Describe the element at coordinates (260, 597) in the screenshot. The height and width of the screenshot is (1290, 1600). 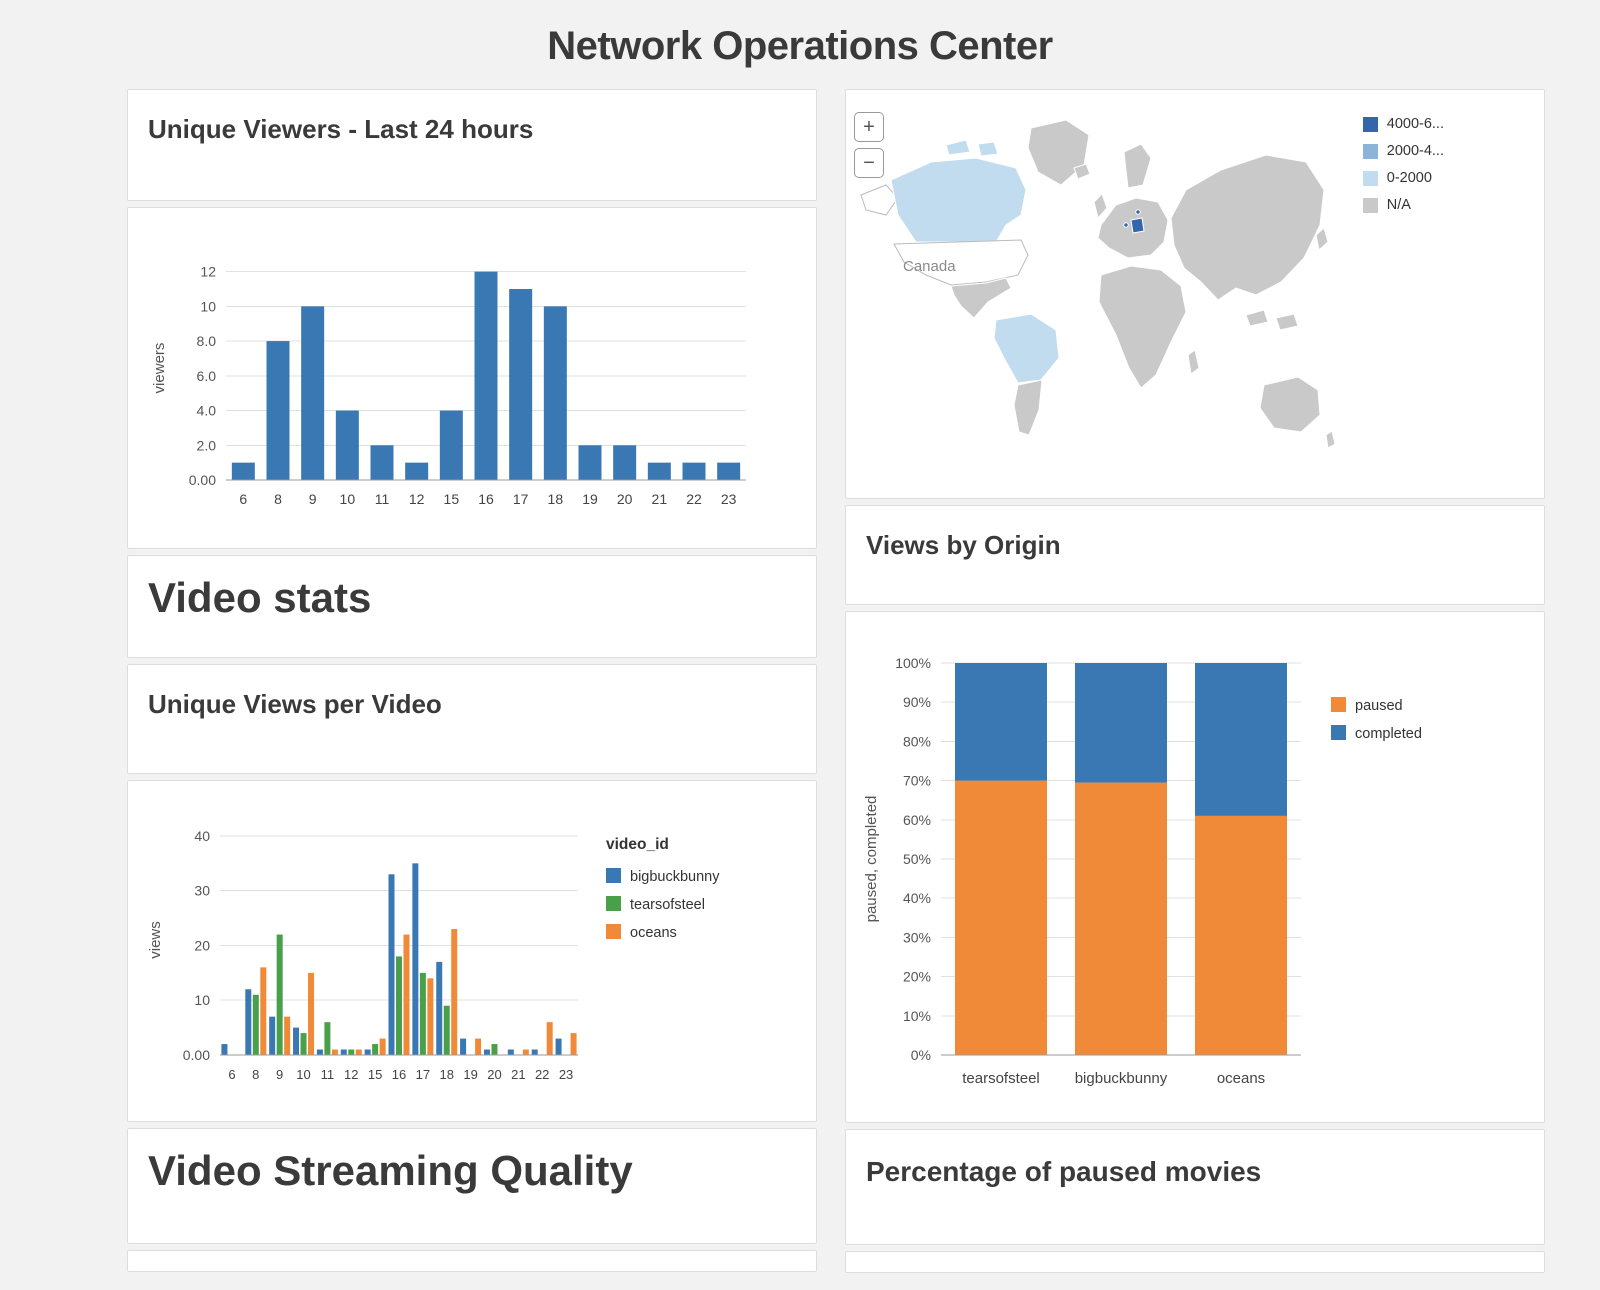
I see `video-stats-heading: Video stats` at that location.